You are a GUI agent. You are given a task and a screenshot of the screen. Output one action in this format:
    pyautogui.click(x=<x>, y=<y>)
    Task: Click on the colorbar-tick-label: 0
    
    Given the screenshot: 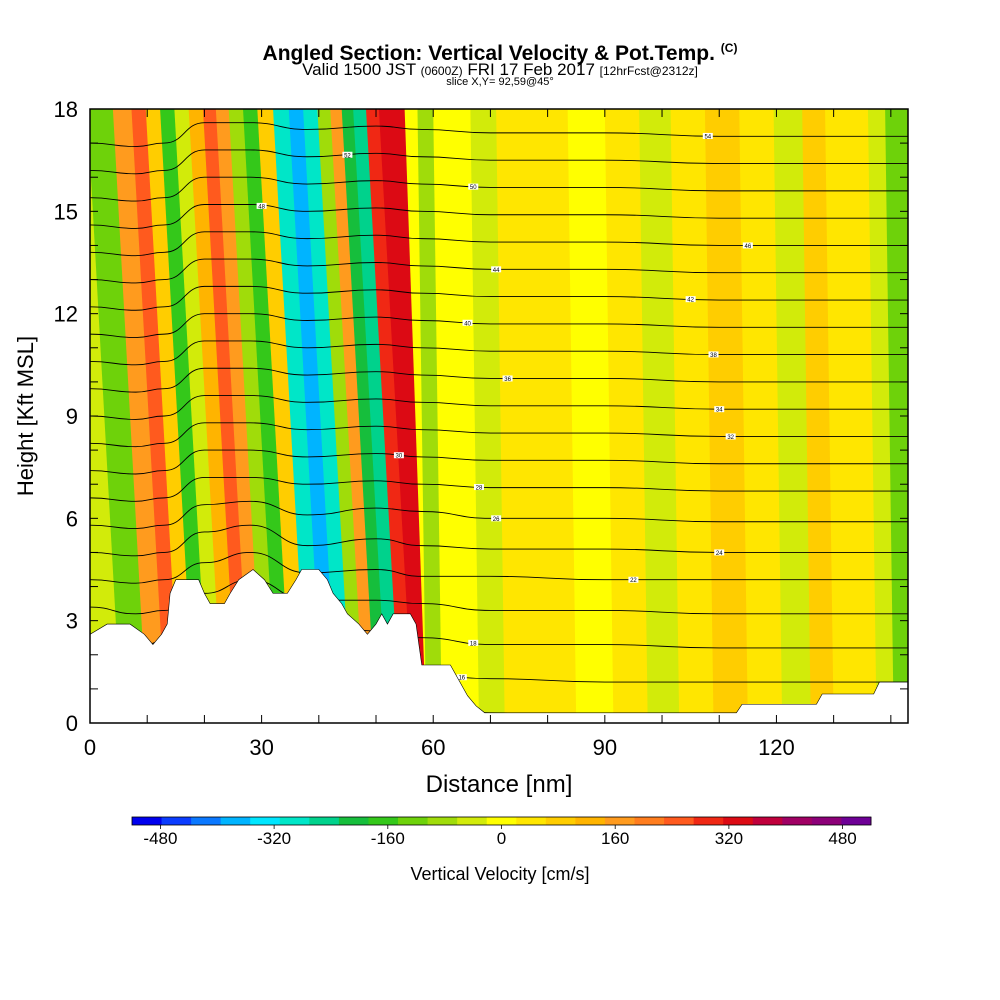 What is the action you would take?
    pyautogui.click(x=501, y=838)
    